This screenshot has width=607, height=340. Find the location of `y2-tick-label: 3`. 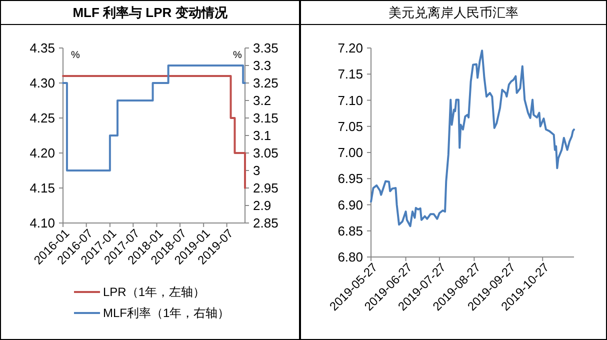

y2-tick-label: 3 is located at coordinates (256, 170).